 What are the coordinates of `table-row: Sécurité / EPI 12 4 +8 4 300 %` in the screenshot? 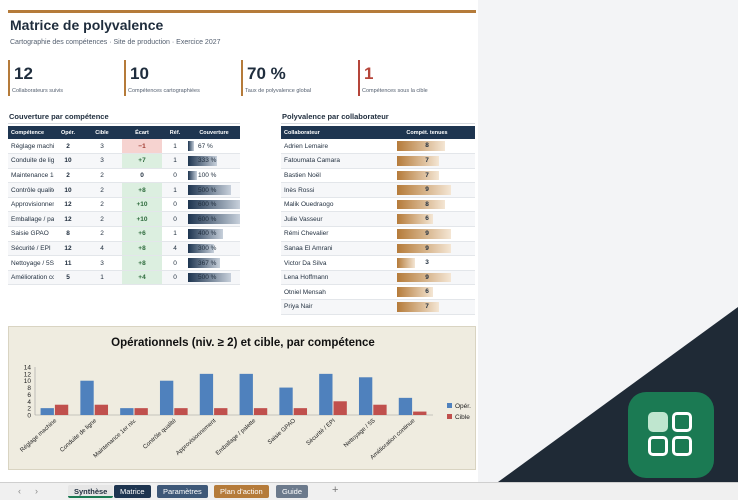 It's located at (124, 249).